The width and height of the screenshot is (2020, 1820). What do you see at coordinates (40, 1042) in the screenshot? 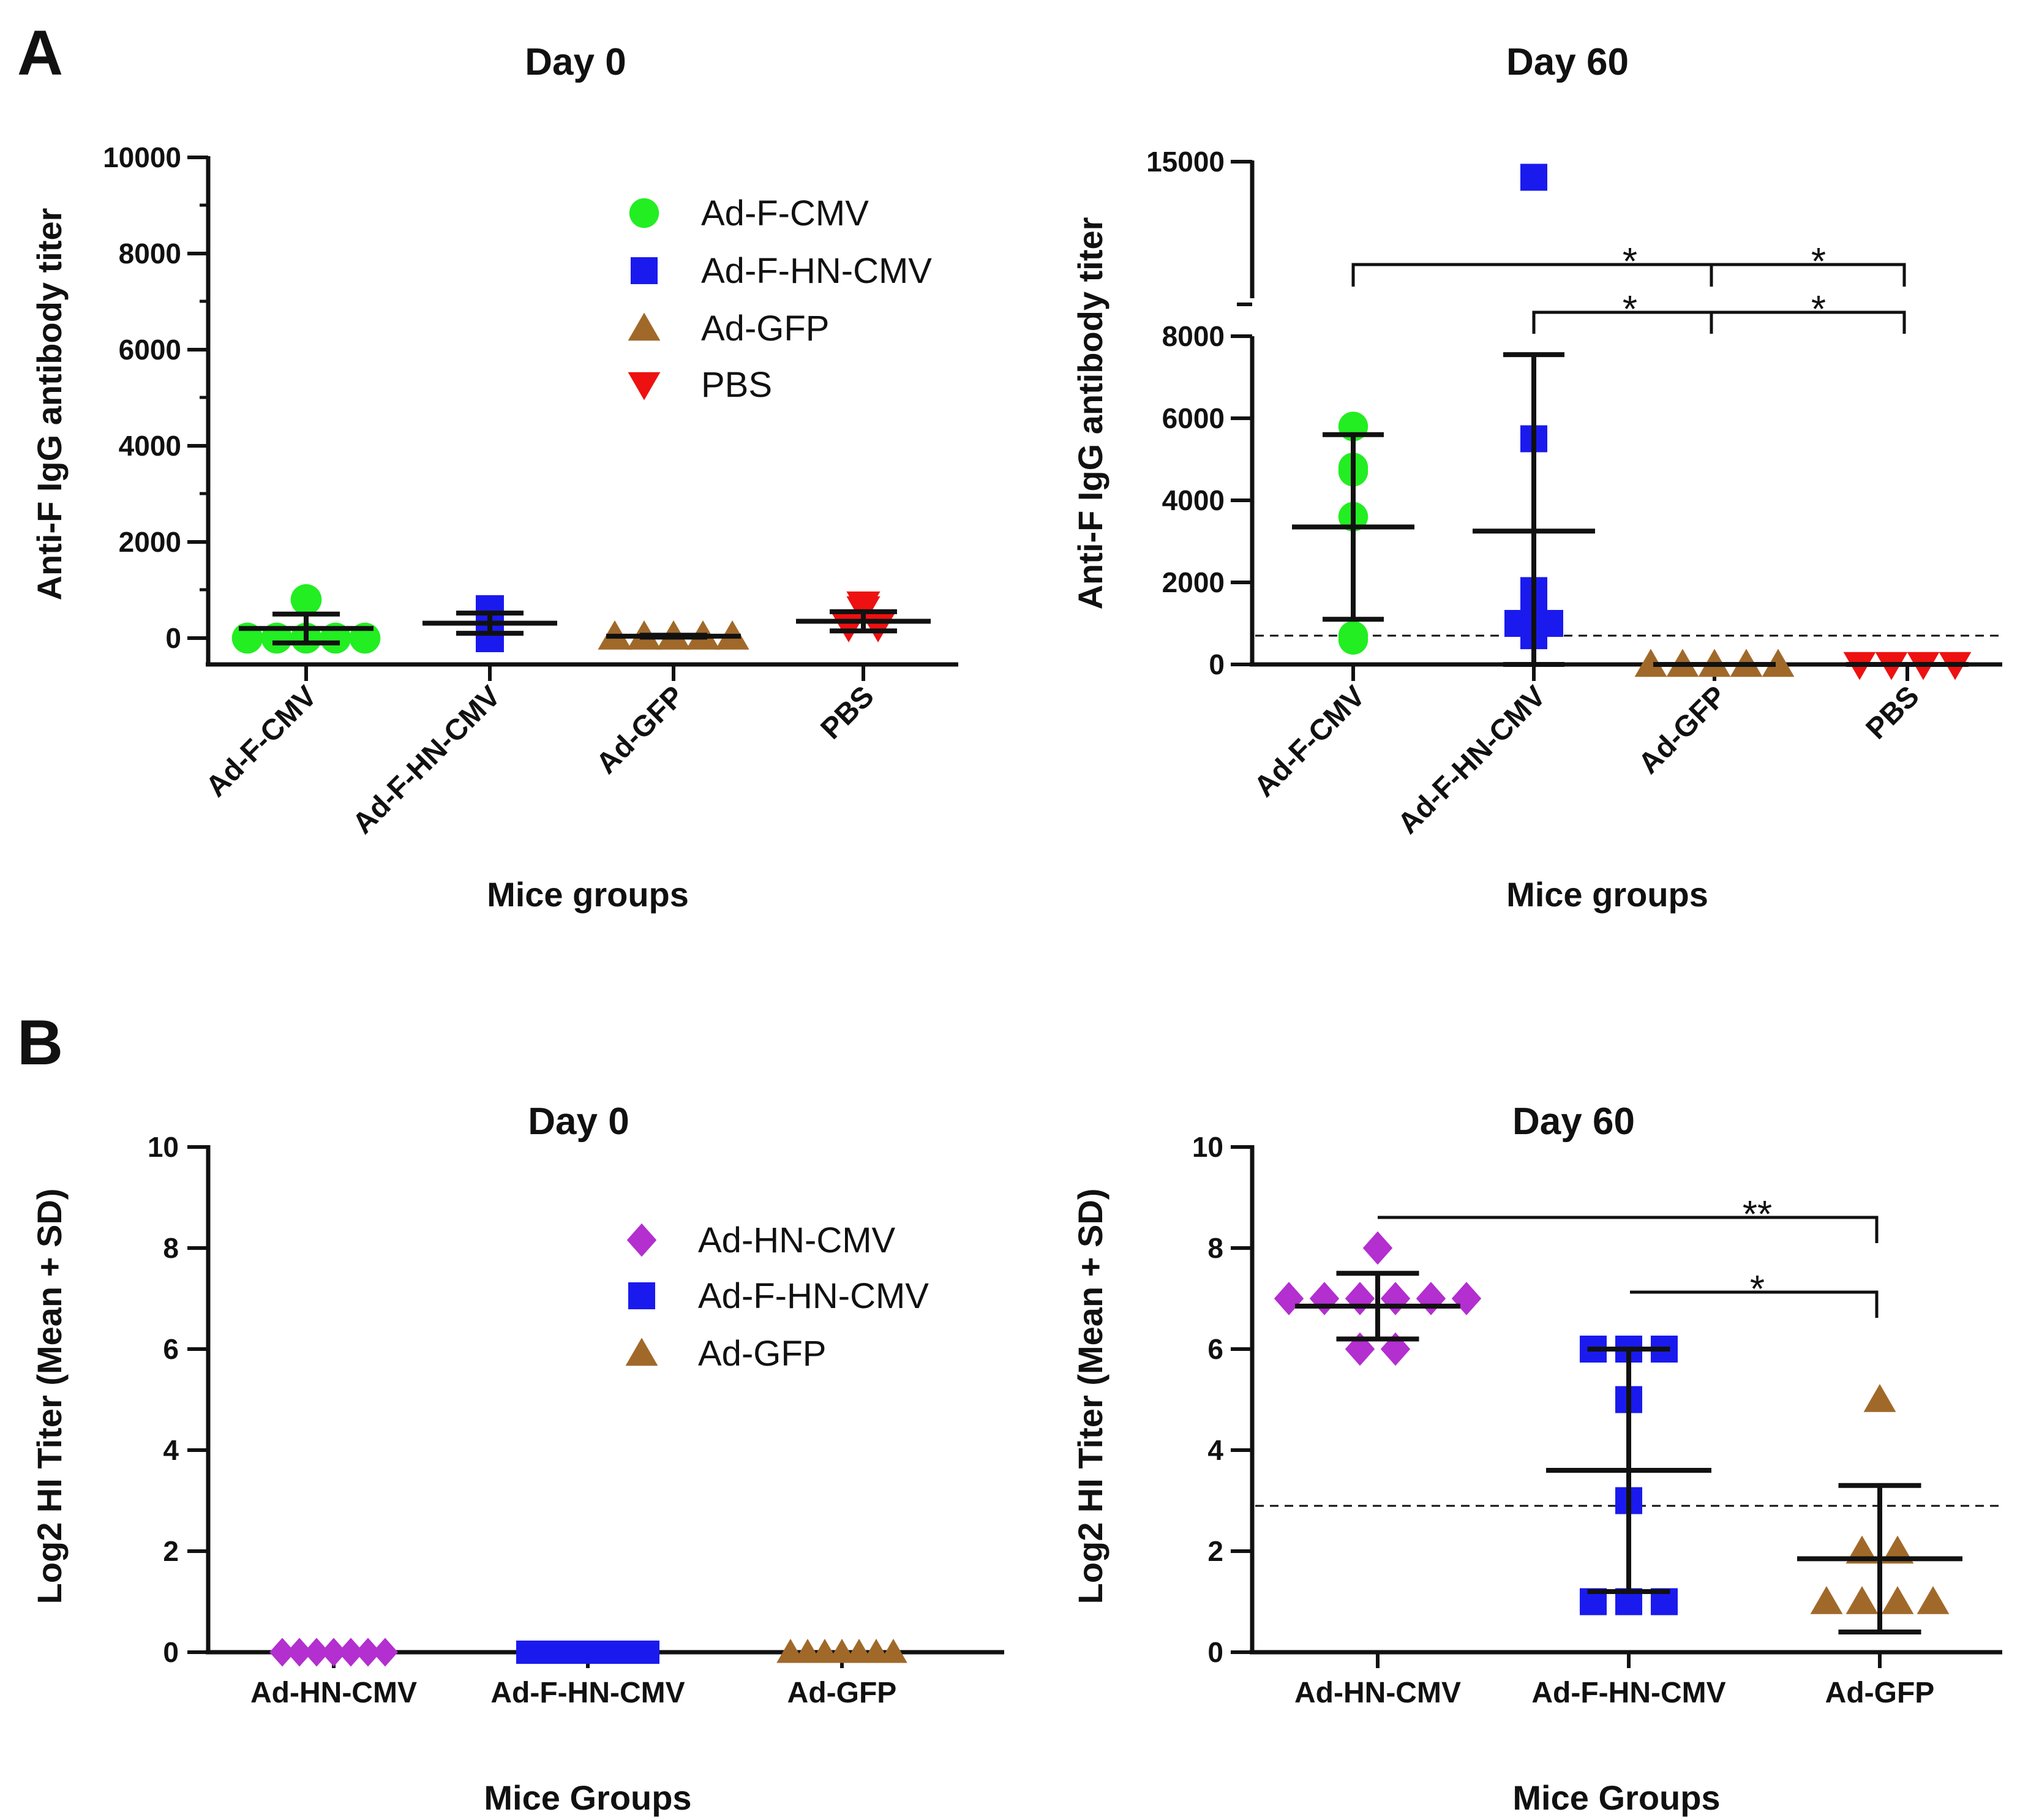
I see `panel-label-b: B` at bounding box center [40, 1042].